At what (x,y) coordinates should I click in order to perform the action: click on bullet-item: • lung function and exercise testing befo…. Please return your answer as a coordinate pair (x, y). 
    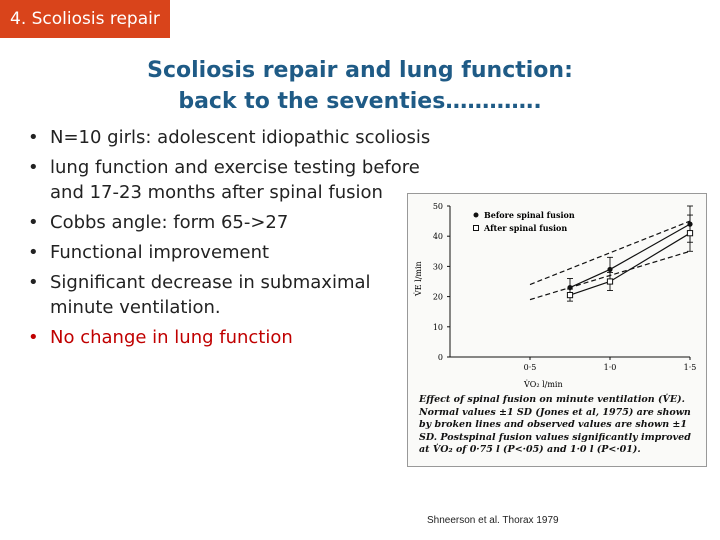
    Looking at the image, I should click on (232, 180).